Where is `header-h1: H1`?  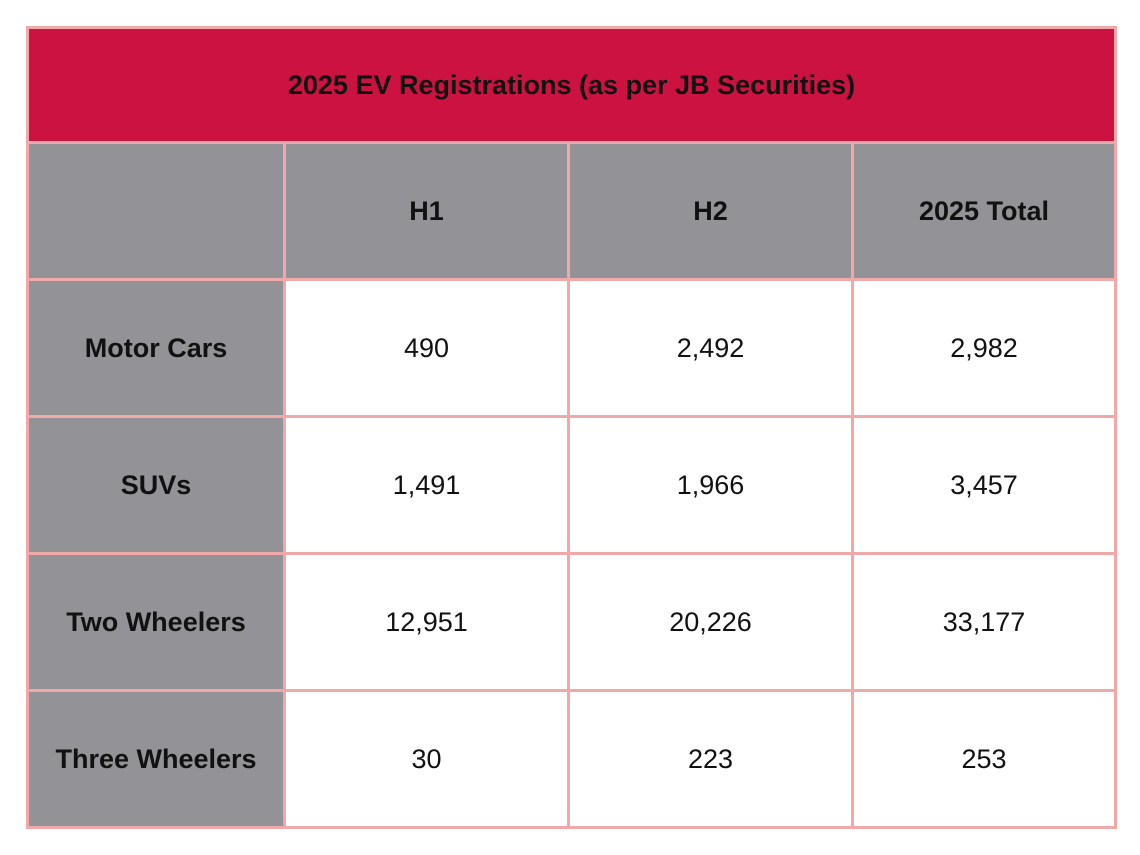
header-h1: H1 is located at coordinates (426, 211).